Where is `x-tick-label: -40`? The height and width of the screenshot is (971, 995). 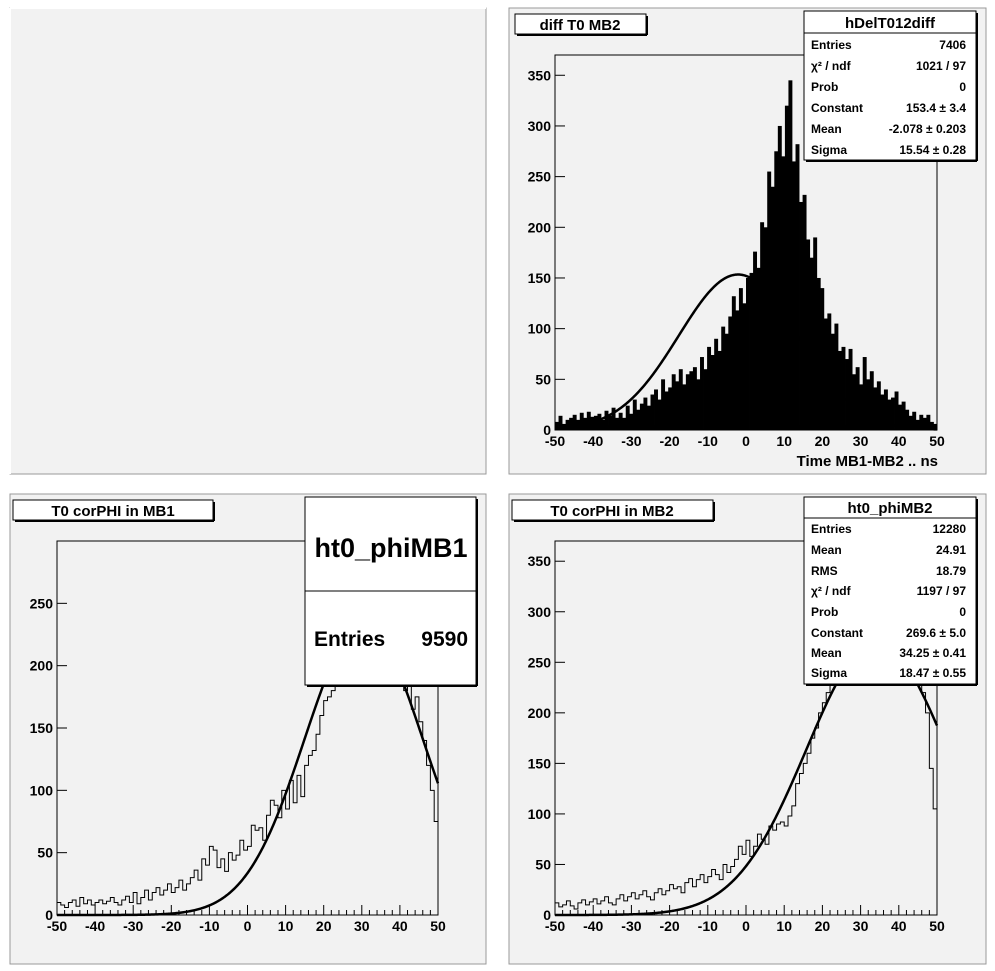 x-tick-label: -40 is located at coordinates (593, 441).